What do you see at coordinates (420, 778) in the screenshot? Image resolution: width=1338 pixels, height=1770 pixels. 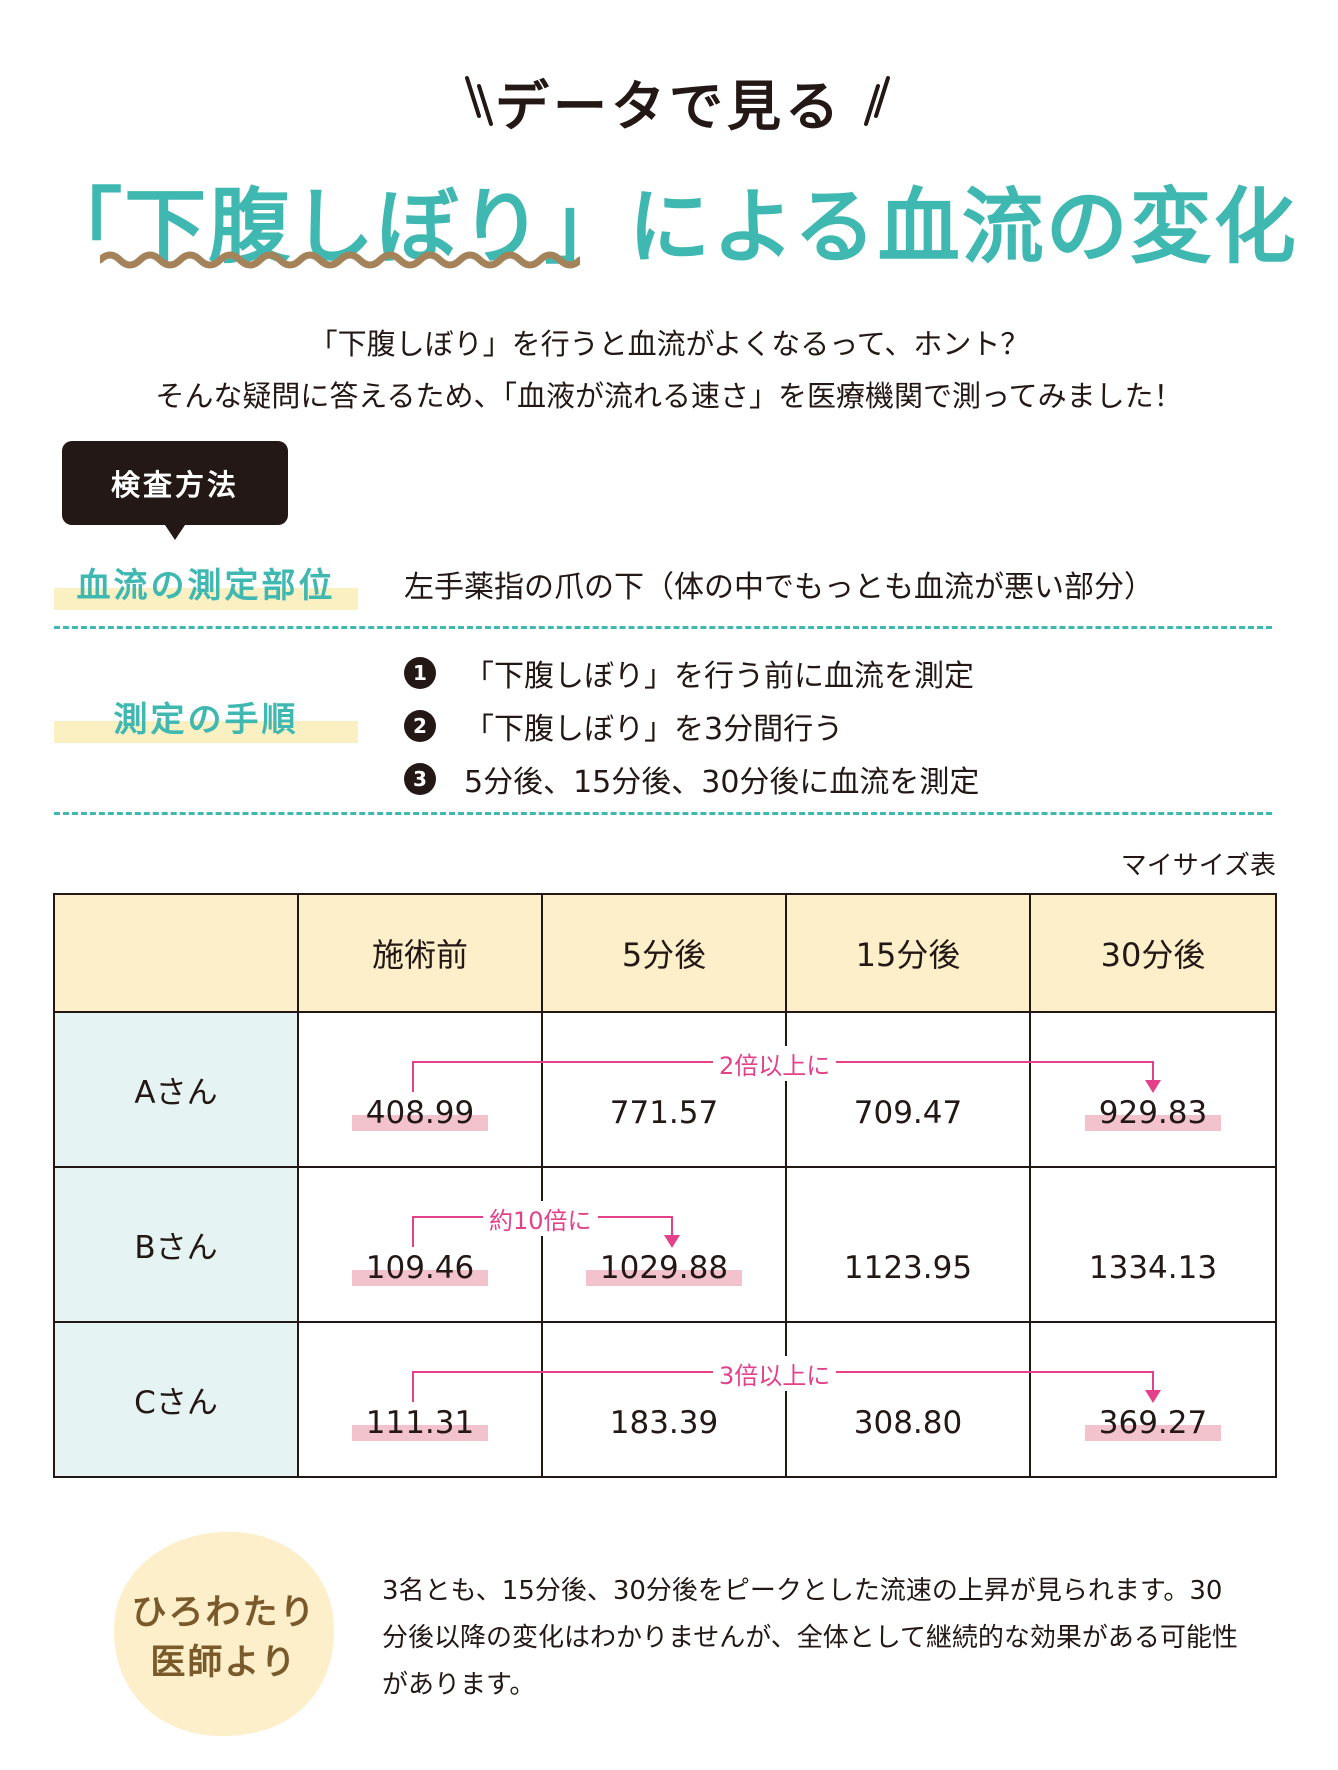 I see `step-number: 3` at bounding box center [420, 778].